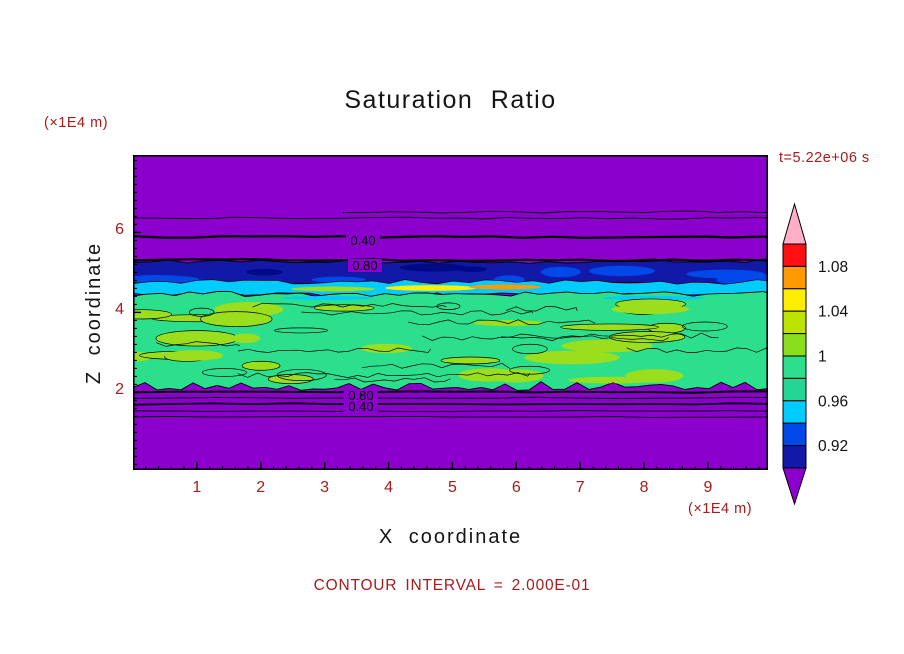 The image size is (904, 654). What do you see at coordinates (720, 509) in the screenshot?
I see `x-axis-unit: (×1E4 m)` at bounding box center [720, 509].